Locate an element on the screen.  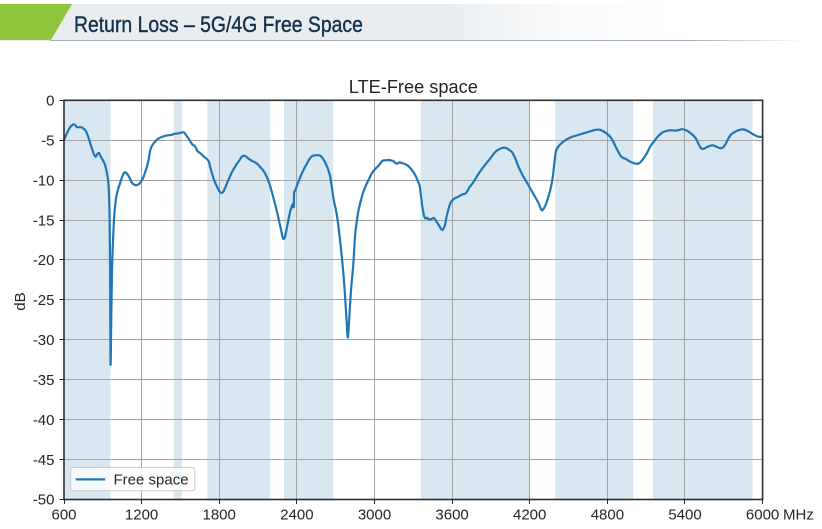
svg-text: 3000 is located at coordinates (374, 514).